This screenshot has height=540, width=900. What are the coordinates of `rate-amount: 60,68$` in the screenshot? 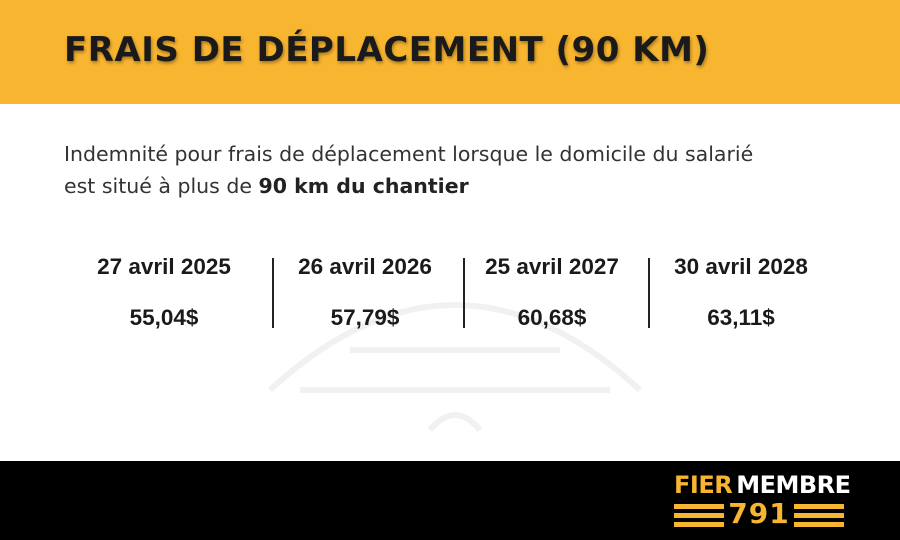 It's located at (552, 317).